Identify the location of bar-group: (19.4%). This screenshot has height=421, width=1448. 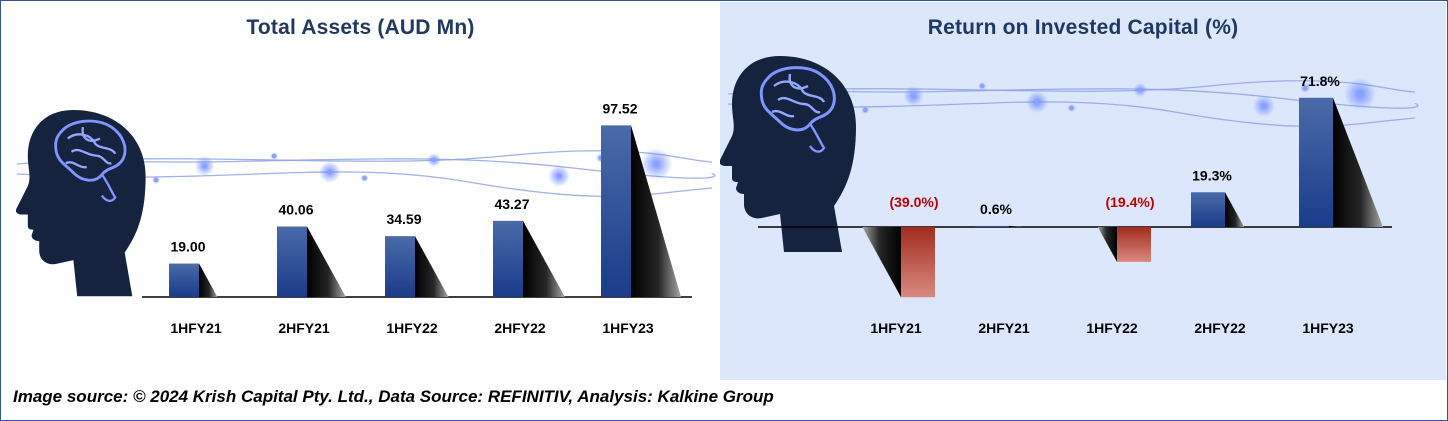
(1126, 228).